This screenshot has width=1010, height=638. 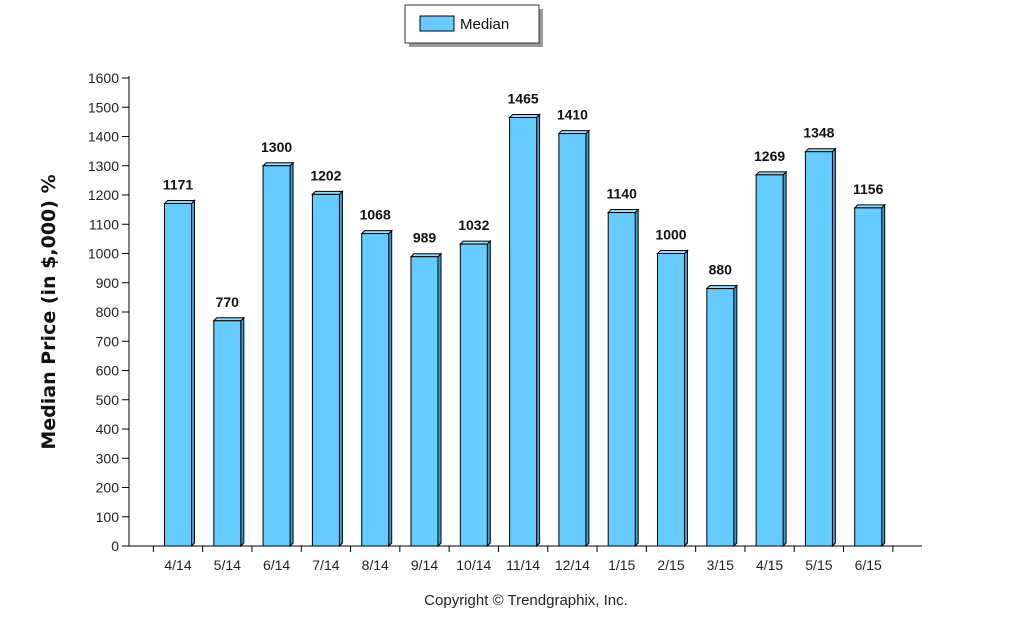 What do you see at coordinates (868, 189) in the screenshot?
I see `data-label: 1156` at bounding box center [868, 189].